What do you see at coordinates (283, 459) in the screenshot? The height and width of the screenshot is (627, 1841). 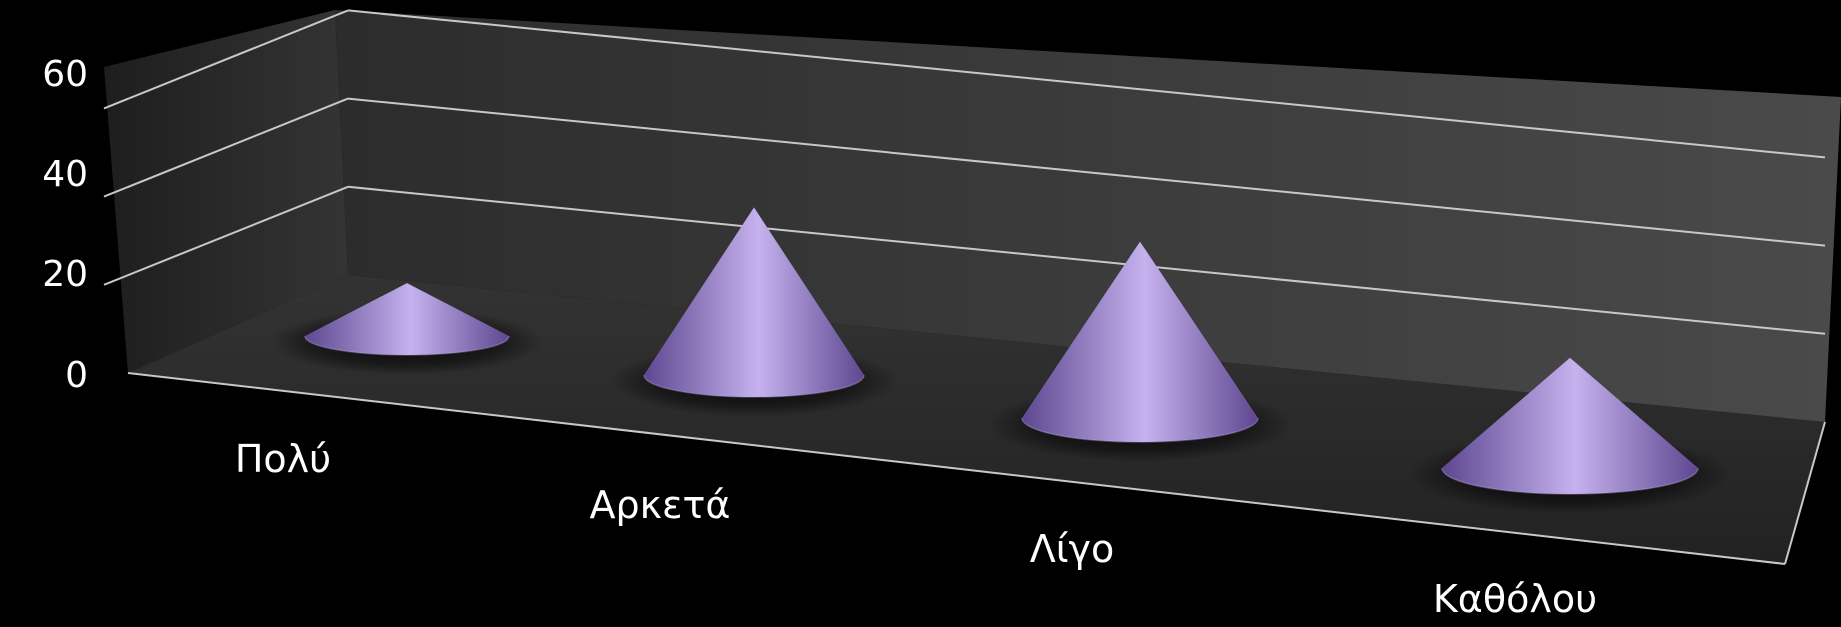 I see `category-label: Πολύ` at bounding box center [283, 459].